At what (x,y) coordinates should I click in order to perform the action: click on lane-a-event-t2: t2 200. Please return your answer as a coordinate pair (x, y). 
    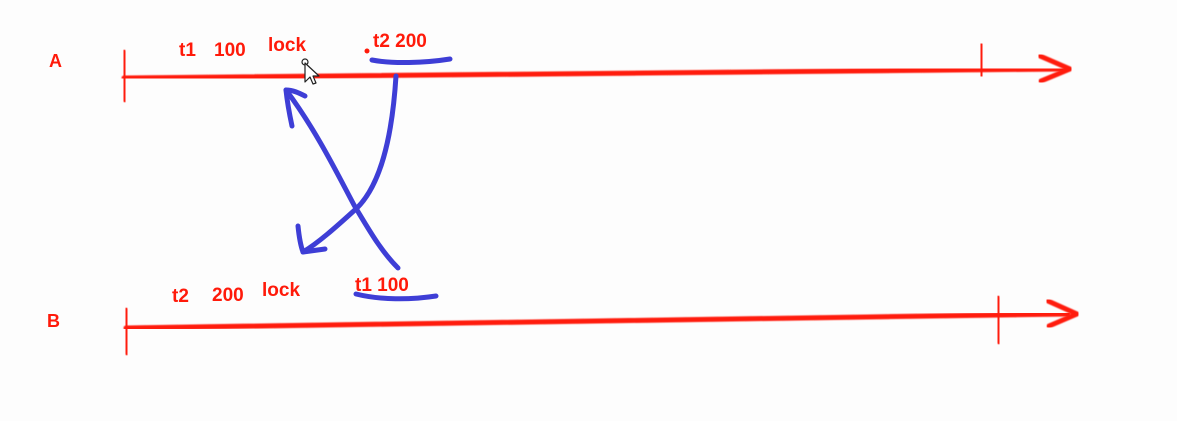
    Looking at the image, I should click on (400, 41).